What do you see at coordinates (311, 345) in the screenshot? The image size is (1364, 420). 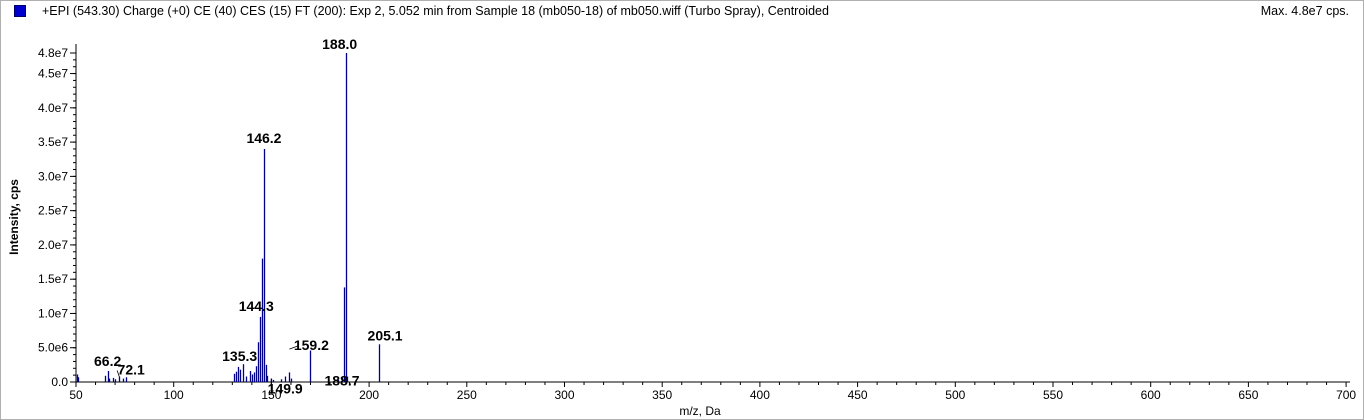 I see `peak-label: 159.2` at bounding box center [311, 345].